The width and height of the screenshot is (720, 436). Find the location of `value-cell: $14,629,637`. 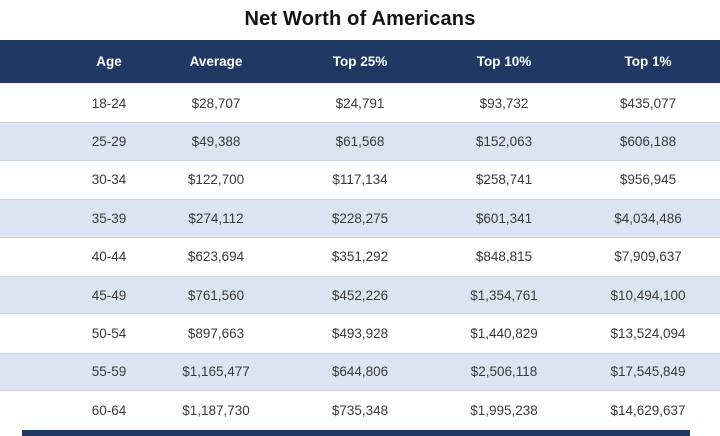

value-cell: $14,629,637 is located at coordinates (648, 410).